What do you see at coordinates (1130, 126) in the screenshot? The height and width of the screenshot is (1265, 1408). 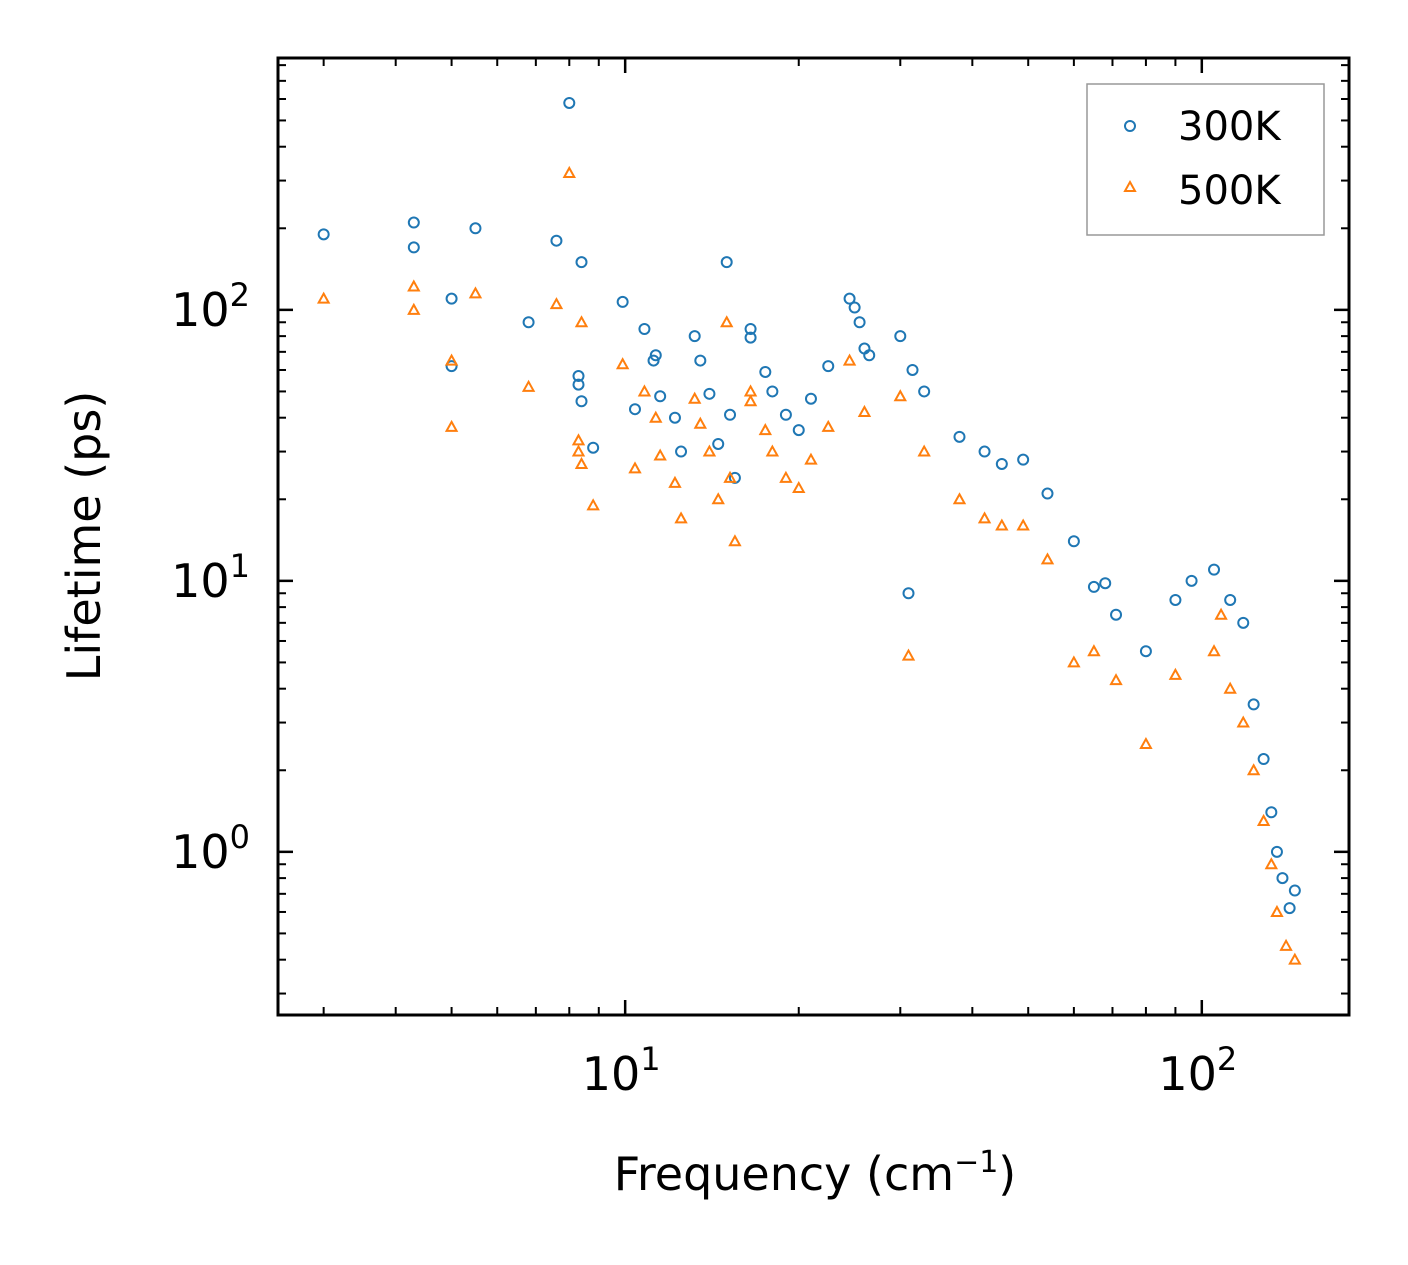 I see `legend-marker-300k` at bounding box center [1130, 126].